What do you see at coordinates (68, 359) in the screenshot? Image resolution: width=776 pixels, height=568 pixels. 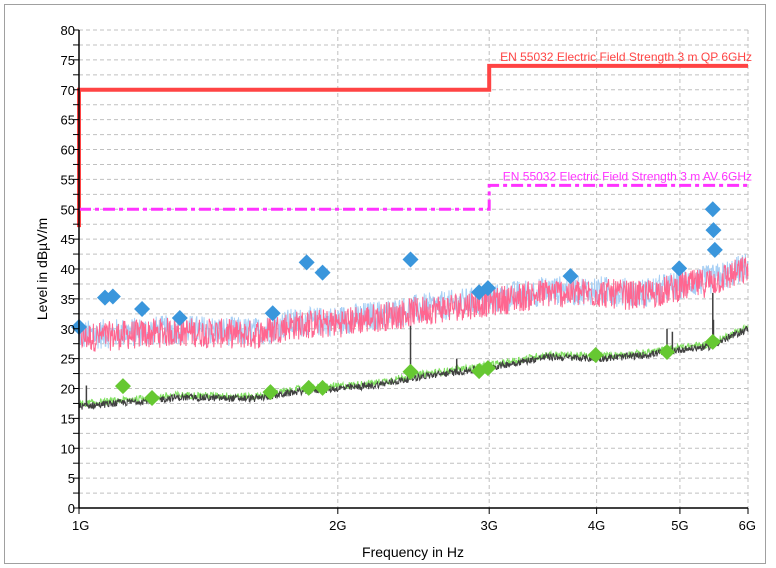 I see `y-tick-label: 25` at bounding box center [68, 359].